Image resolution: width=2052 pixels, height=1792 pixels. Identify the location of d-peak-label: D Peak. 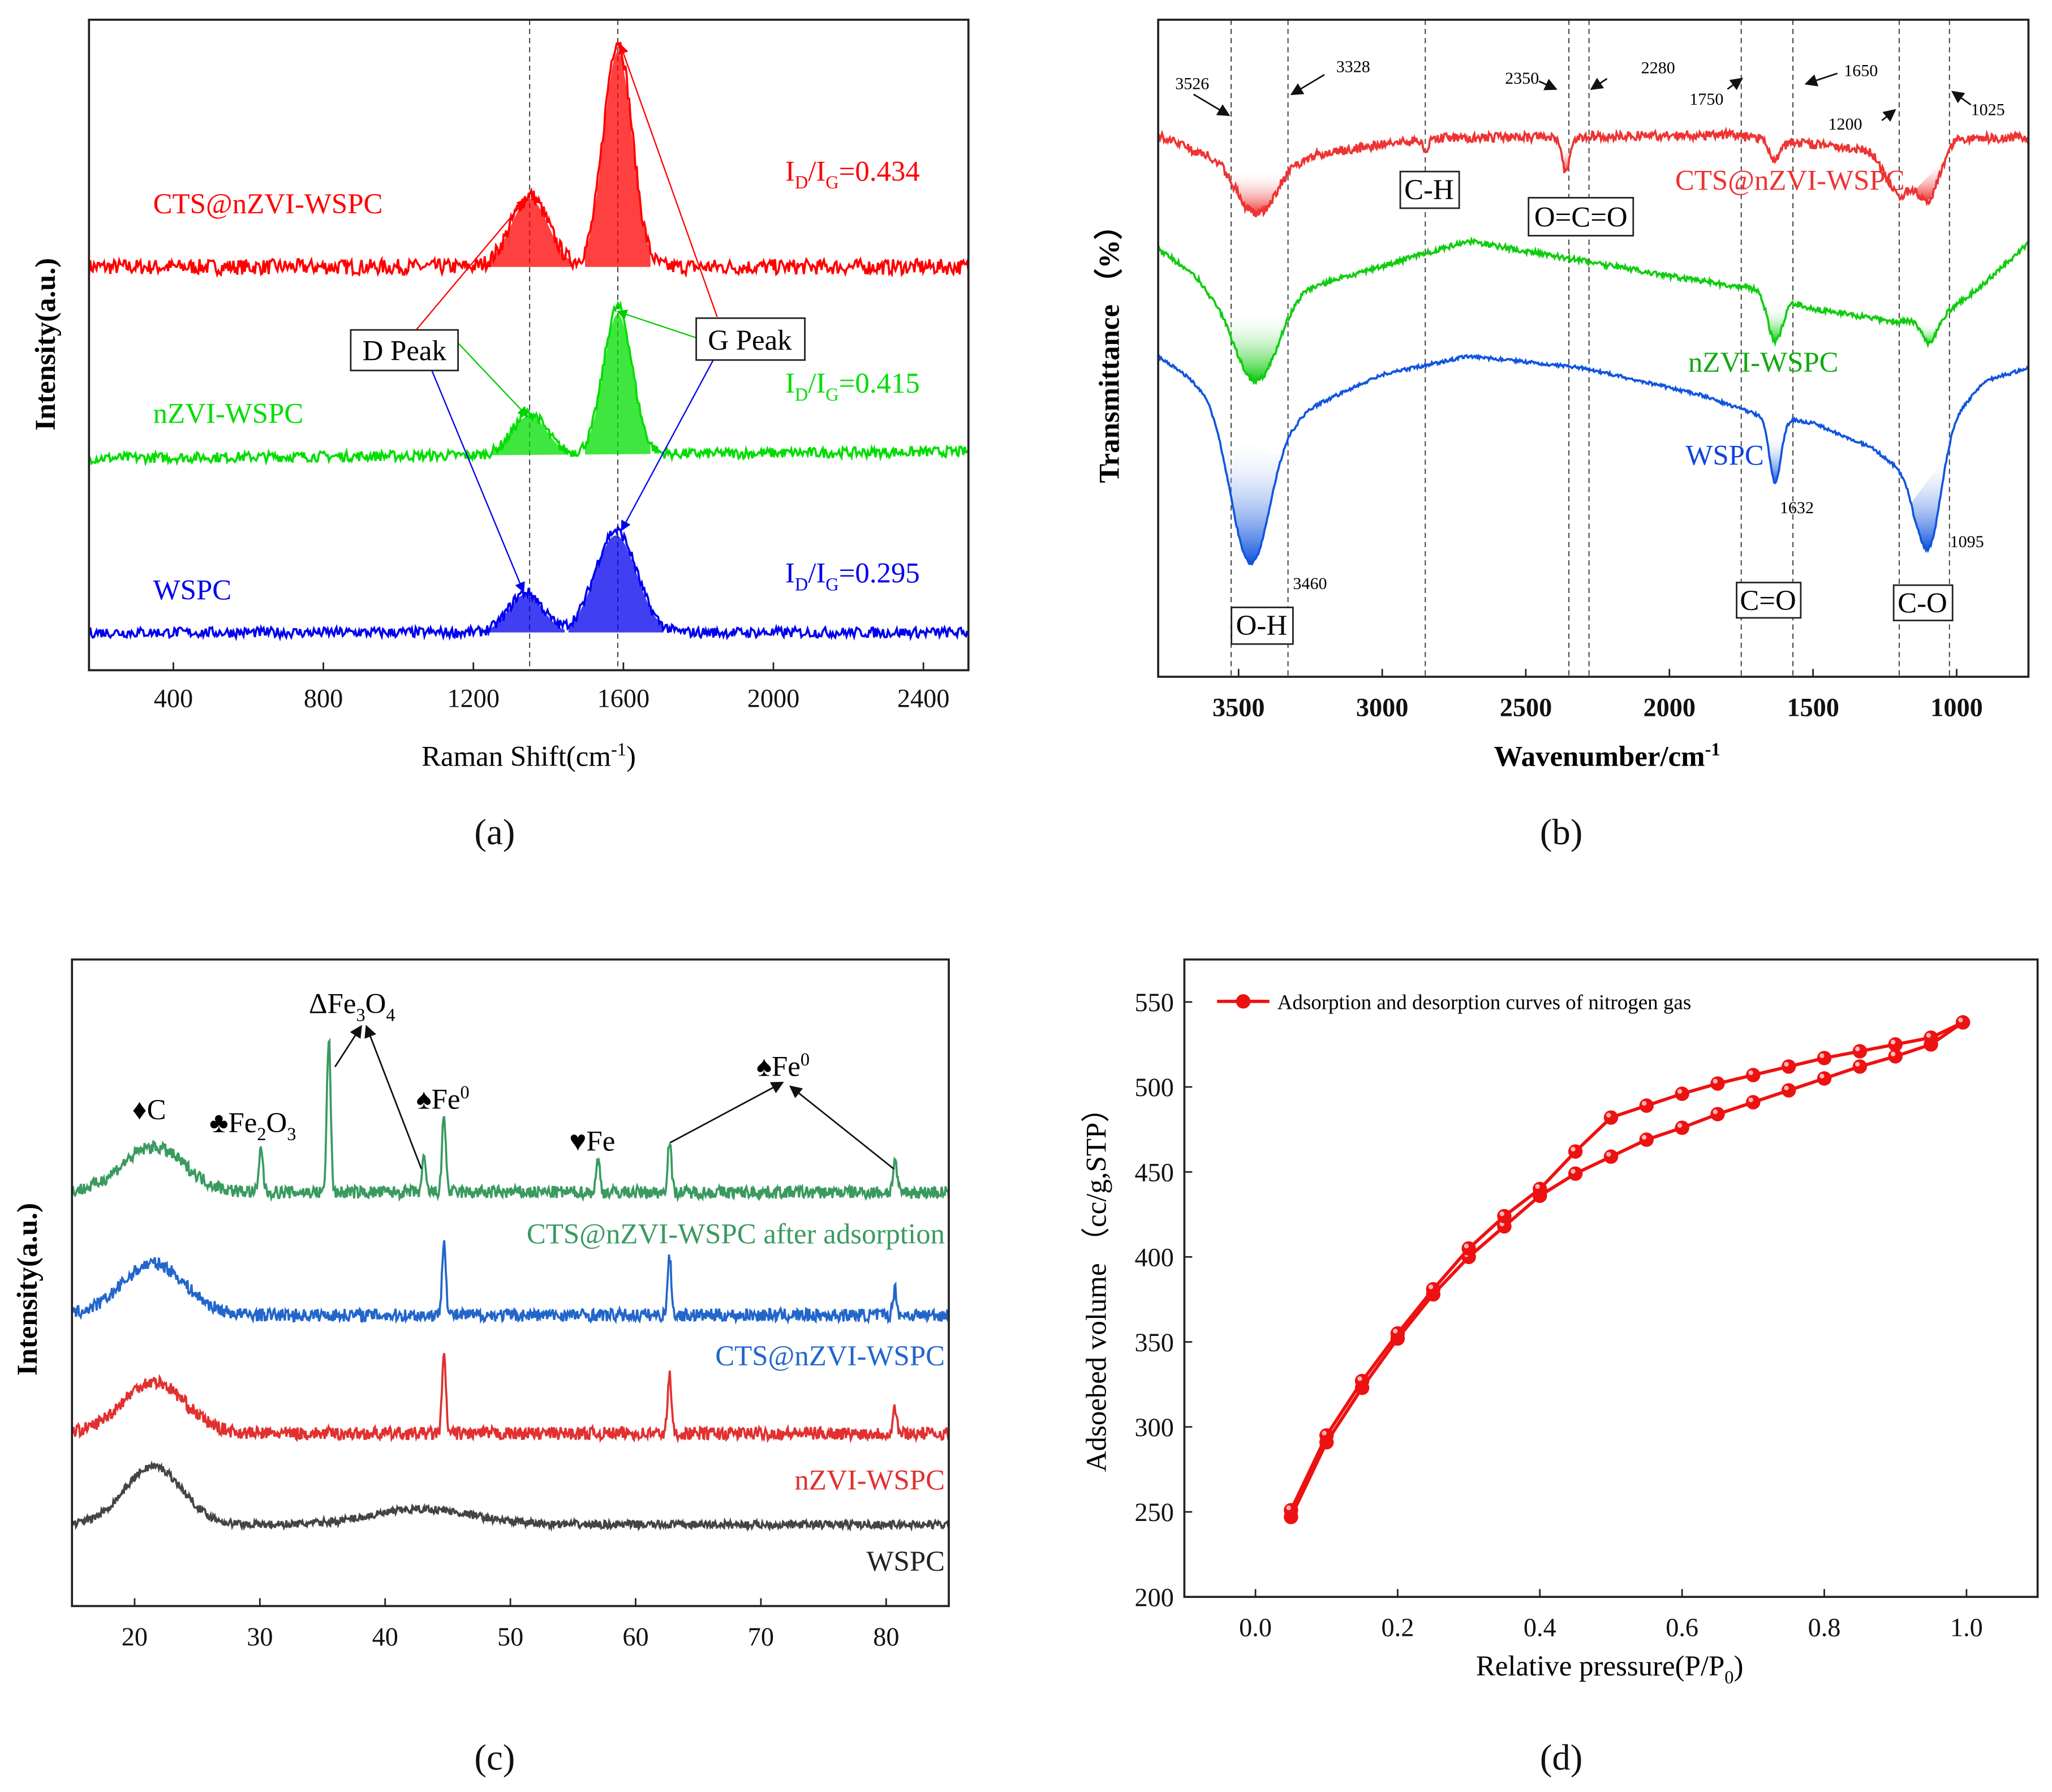
(405, 351).